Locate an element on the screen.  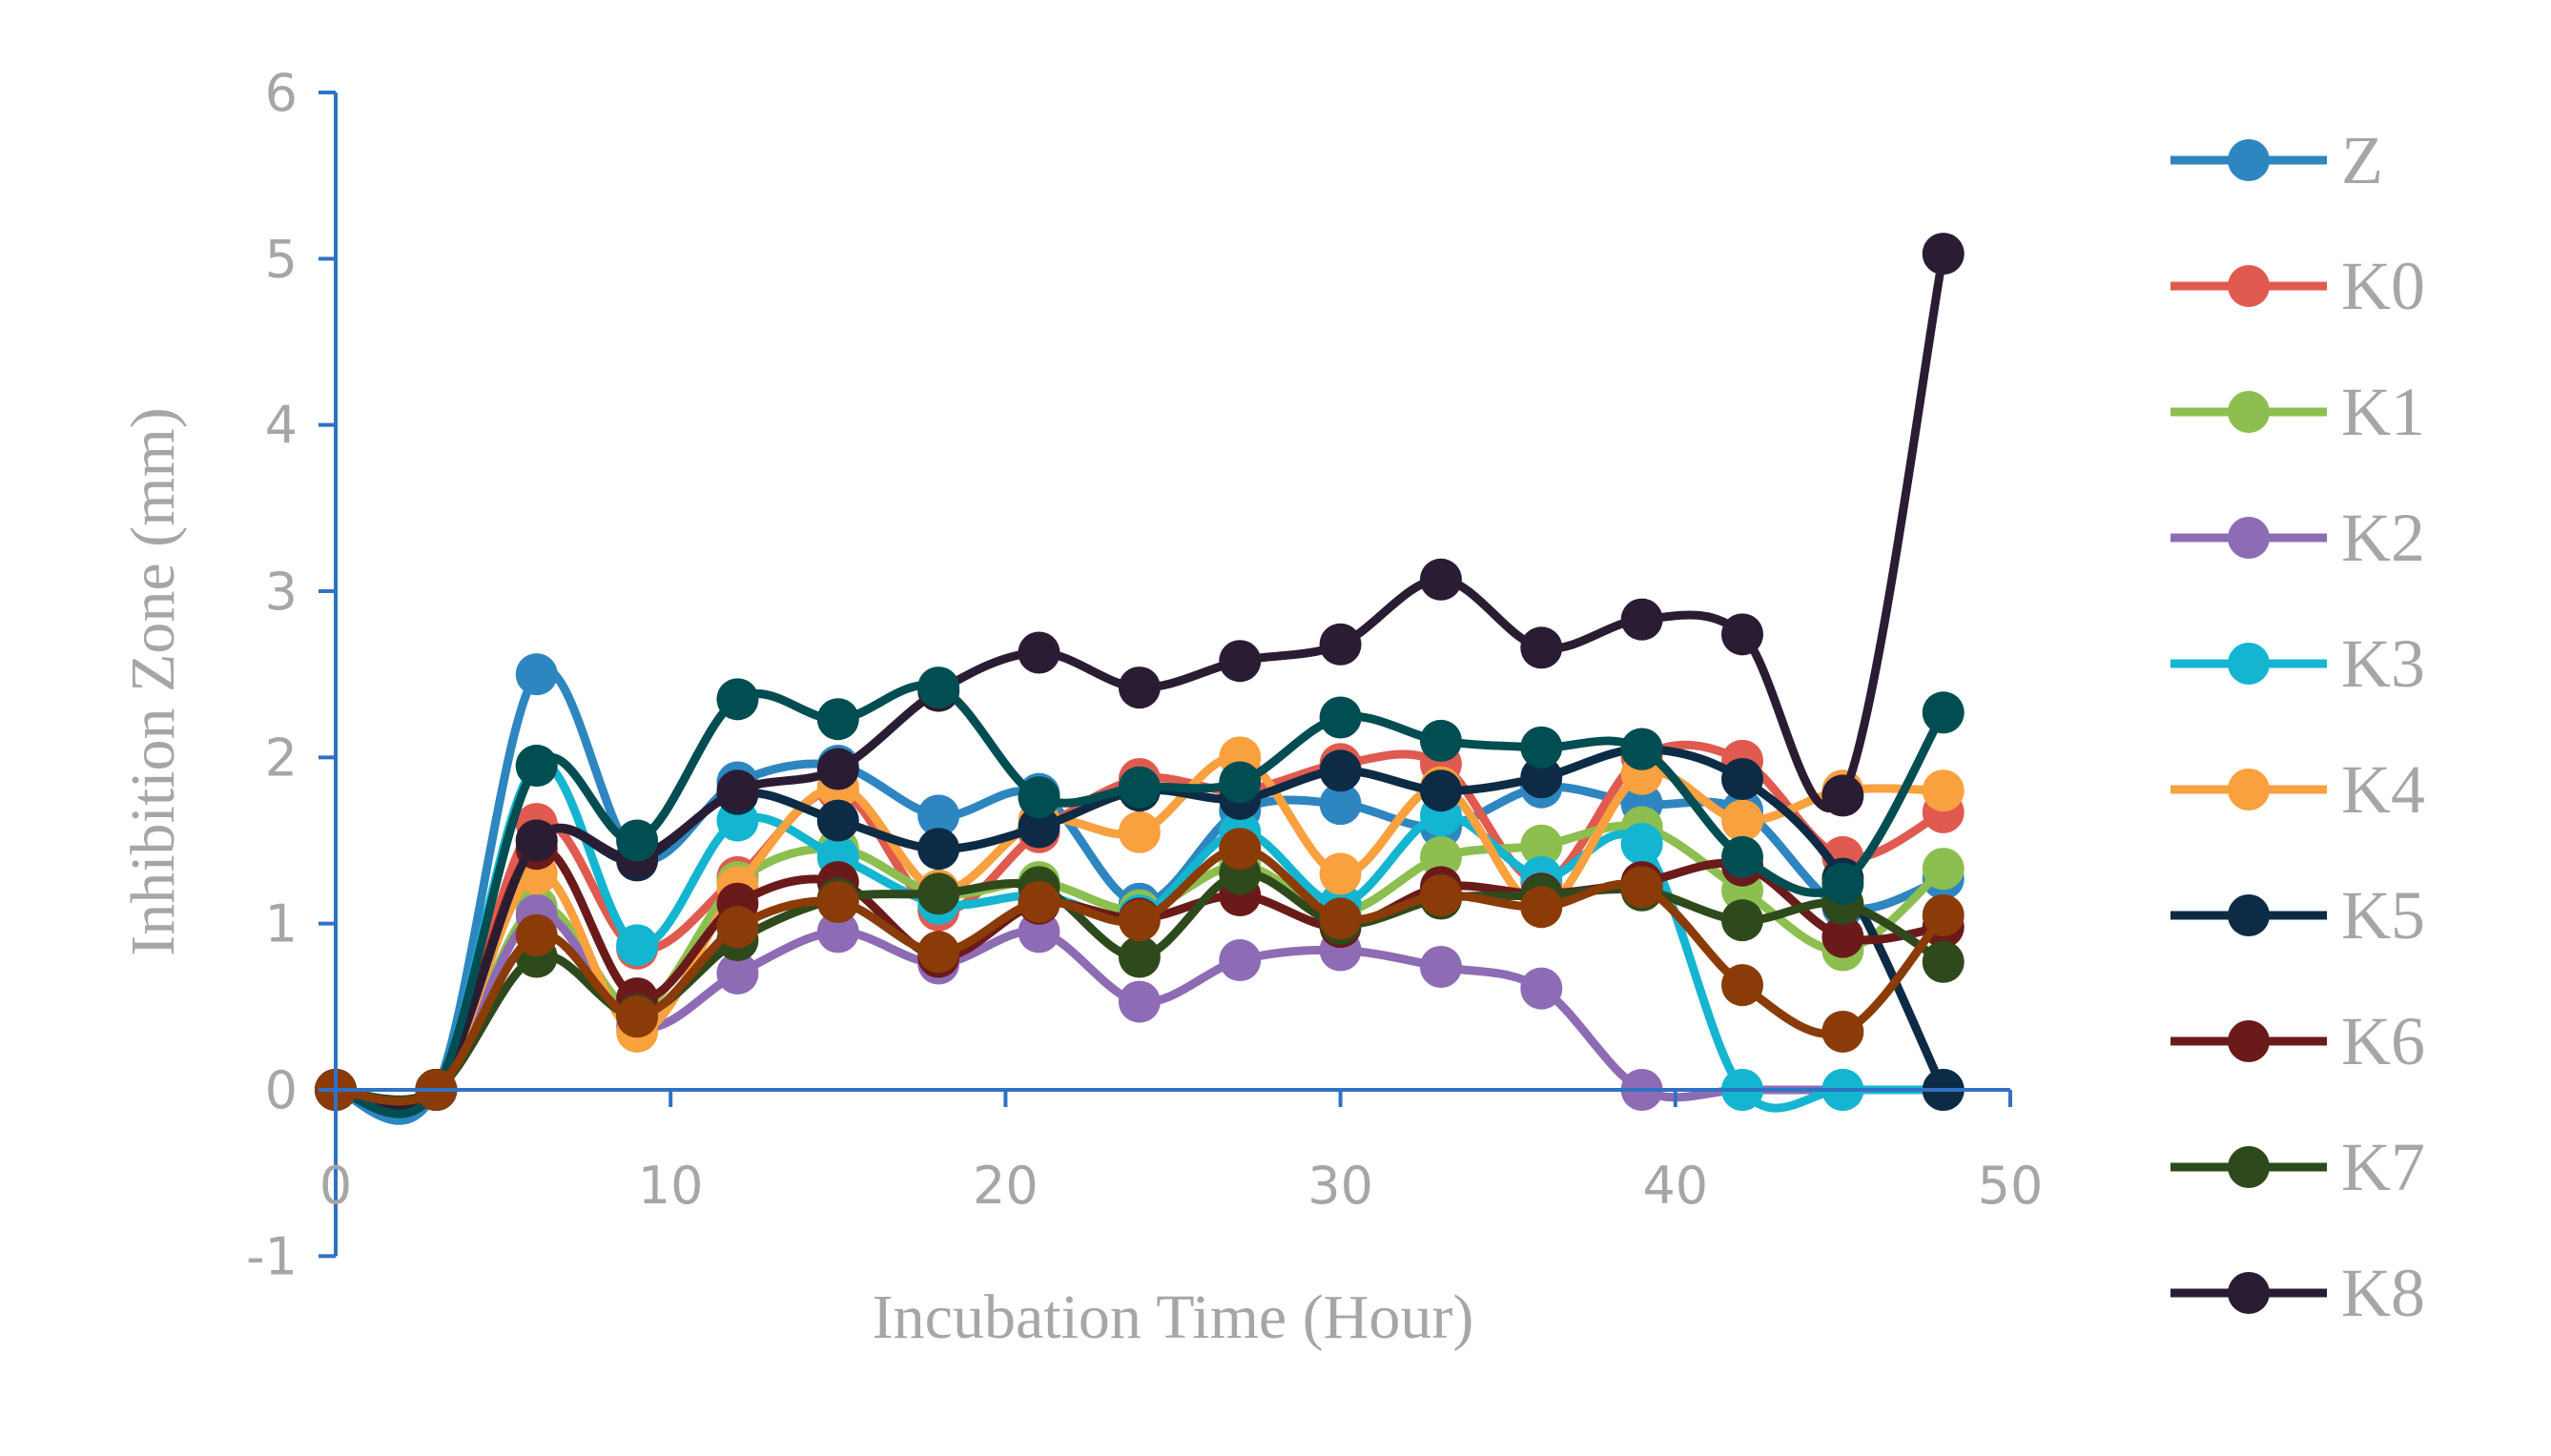
legend-item-Z: Z is located at coordinates (2276, 160).